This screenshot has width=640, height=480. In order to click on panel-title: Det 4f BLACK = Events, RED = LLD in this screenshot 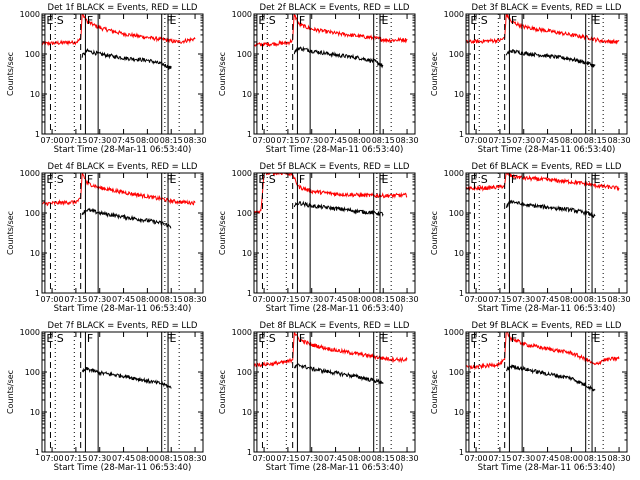, I will do `click(123, 167)`.